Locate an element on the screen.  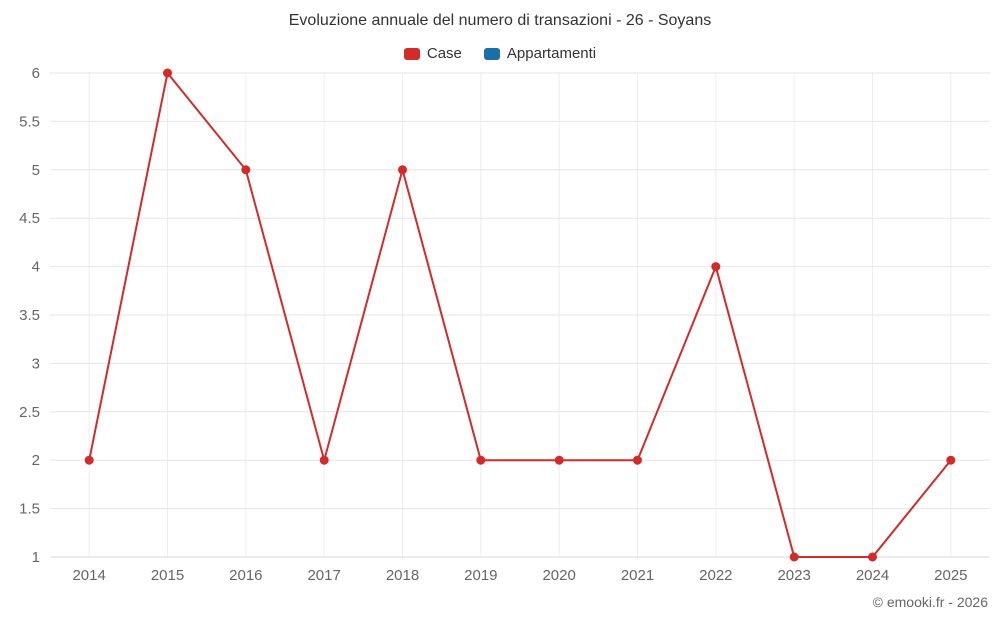
x-axis-tick-label: 2022 is located at coordinates (715, 575).